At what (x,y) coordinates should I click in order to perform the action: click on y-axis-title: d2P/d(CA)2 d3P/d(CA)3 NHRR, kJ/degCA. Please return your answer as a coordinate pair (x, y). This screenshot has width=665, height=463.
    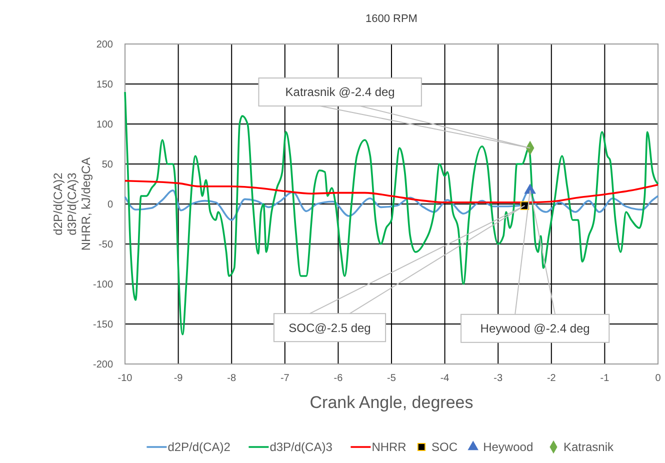
    Looking at the image, I should click on (72, 204).